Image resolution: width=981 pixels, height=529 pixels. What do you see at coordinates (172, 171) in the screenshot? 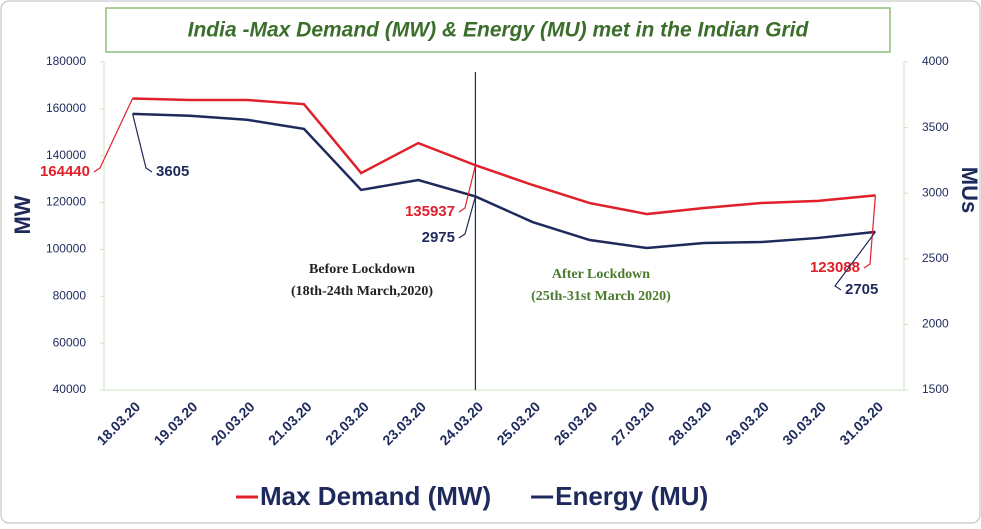
I see `data-label: 3605` at bounding box center [172, 171].